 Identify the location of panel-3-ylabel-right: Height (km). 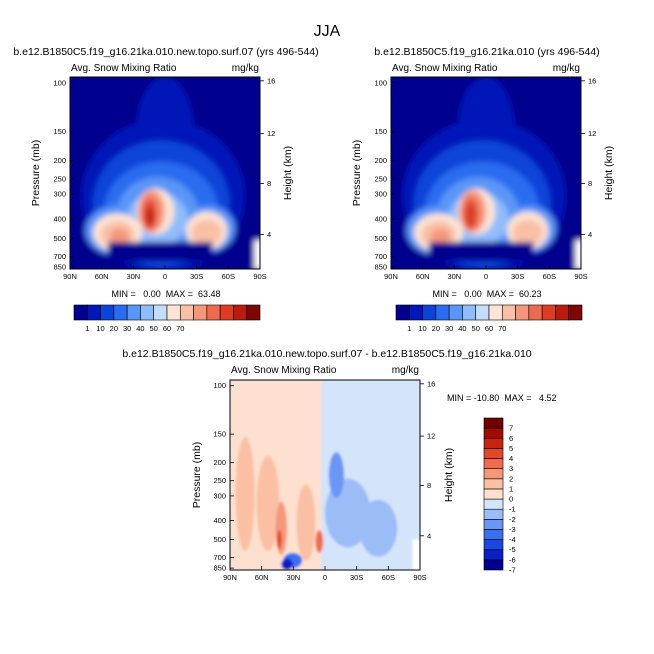
(449, 475).